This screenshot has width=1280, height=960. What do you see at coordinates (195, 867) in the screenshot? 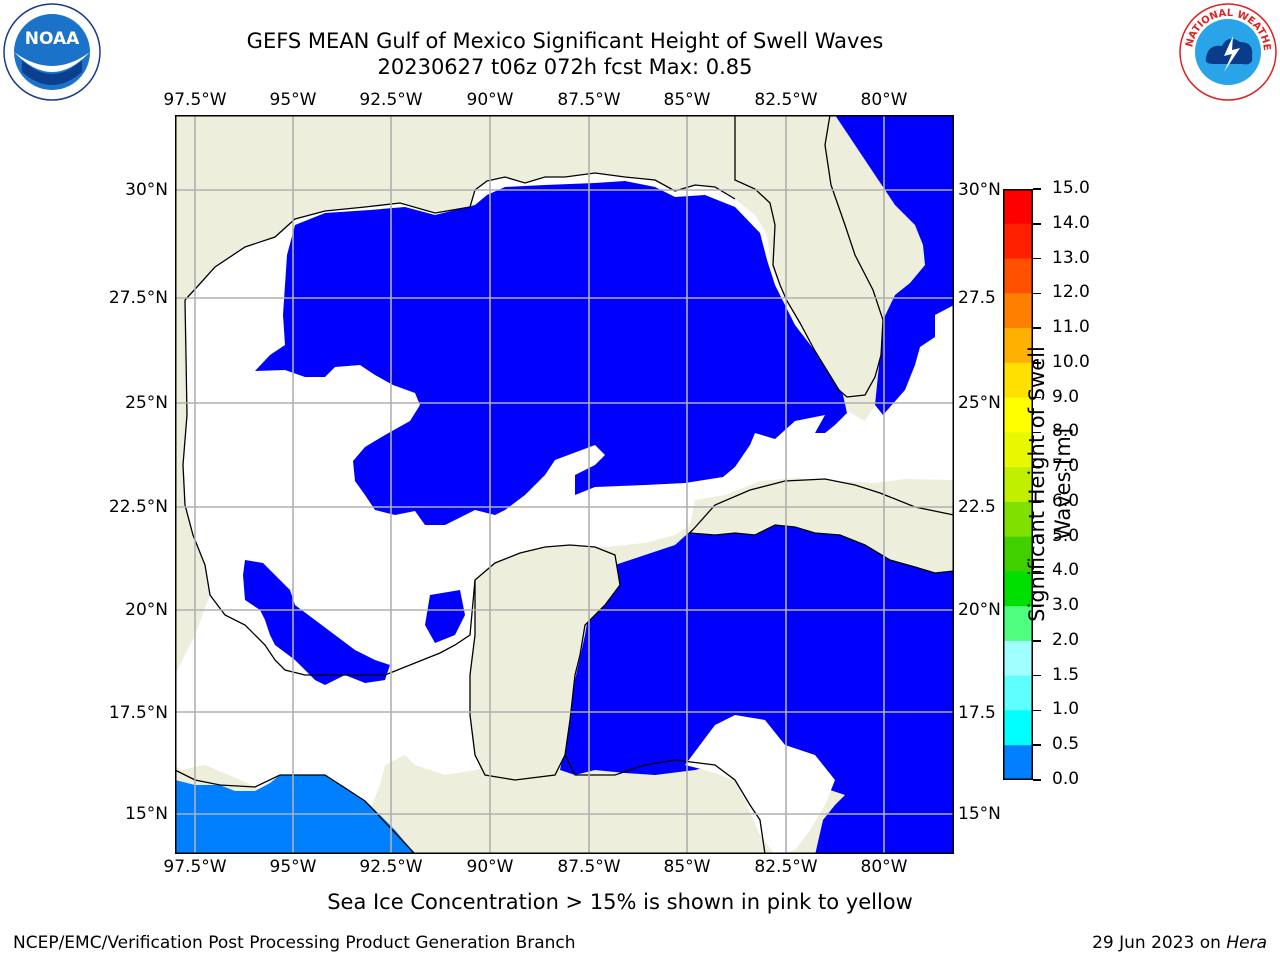
I see `lon-label-bottom: 97.5°W` at bounding box center [195, 867].